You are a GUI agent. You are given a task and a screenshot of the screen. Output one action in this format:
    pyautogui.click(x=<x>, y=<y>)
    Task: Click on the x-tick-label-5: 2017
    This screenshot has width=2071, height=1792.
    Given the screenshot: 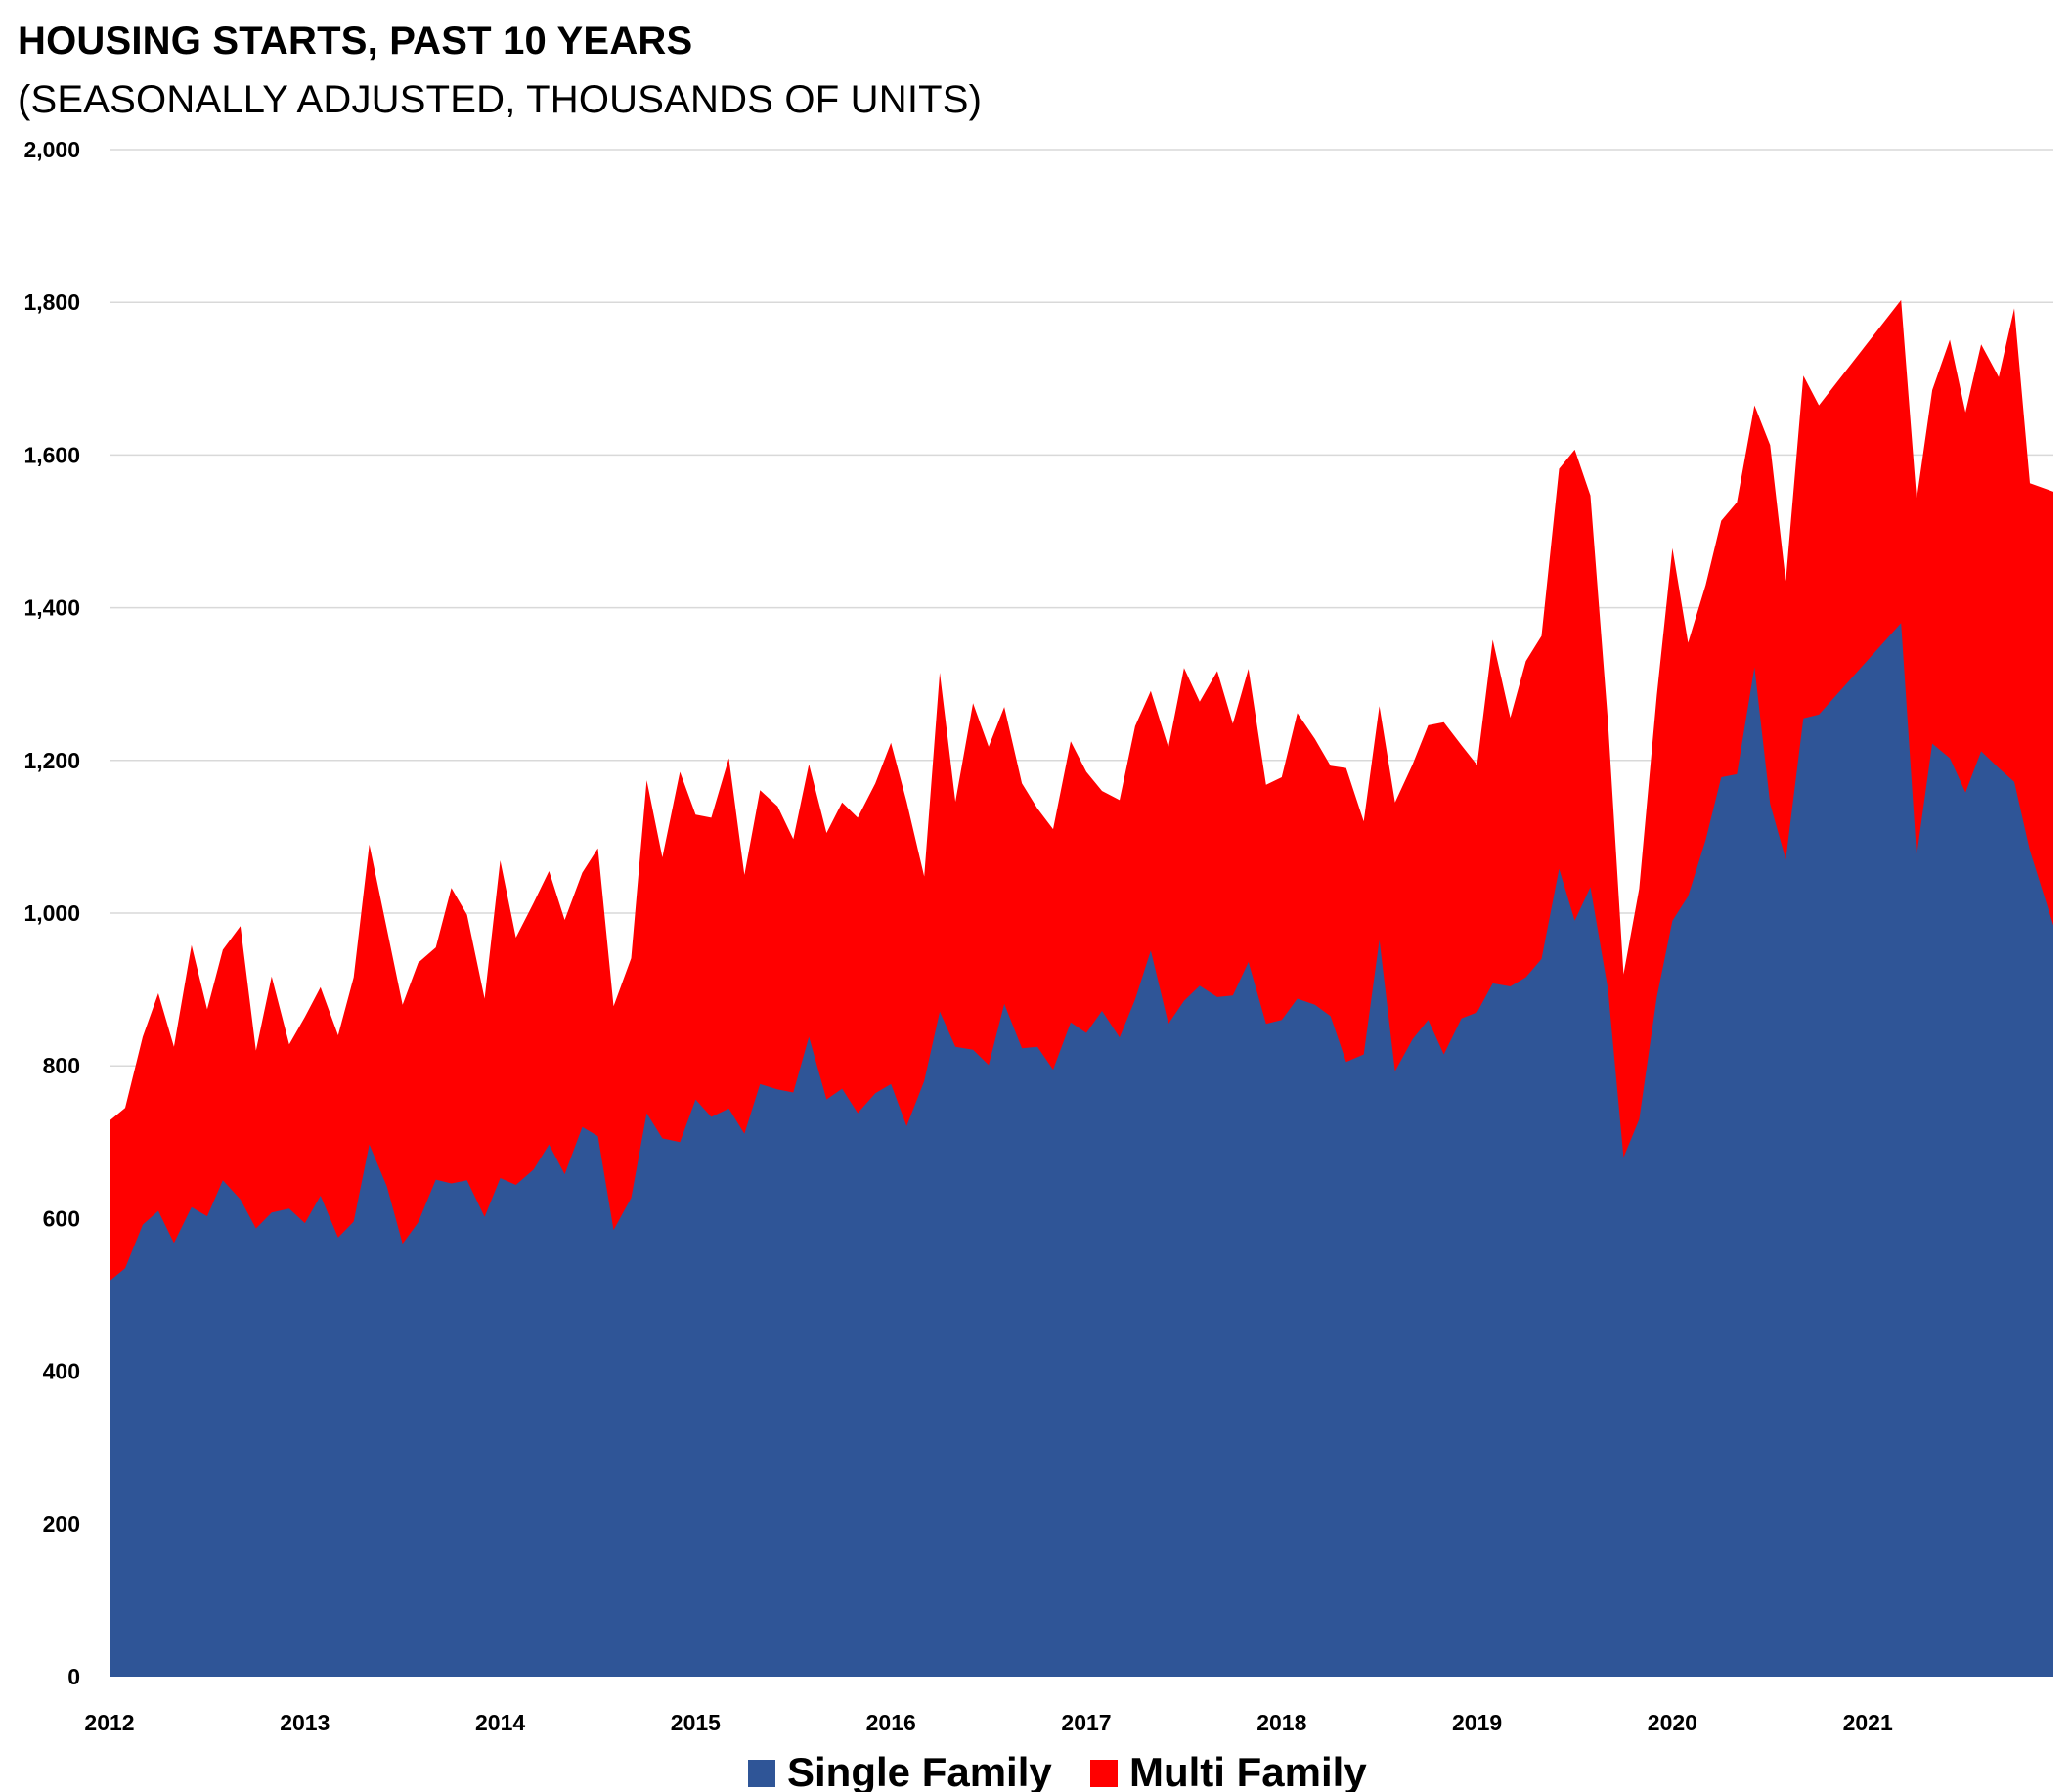 What is the action you would take?
    pyautogui.click(x=1086, y=1722)
    